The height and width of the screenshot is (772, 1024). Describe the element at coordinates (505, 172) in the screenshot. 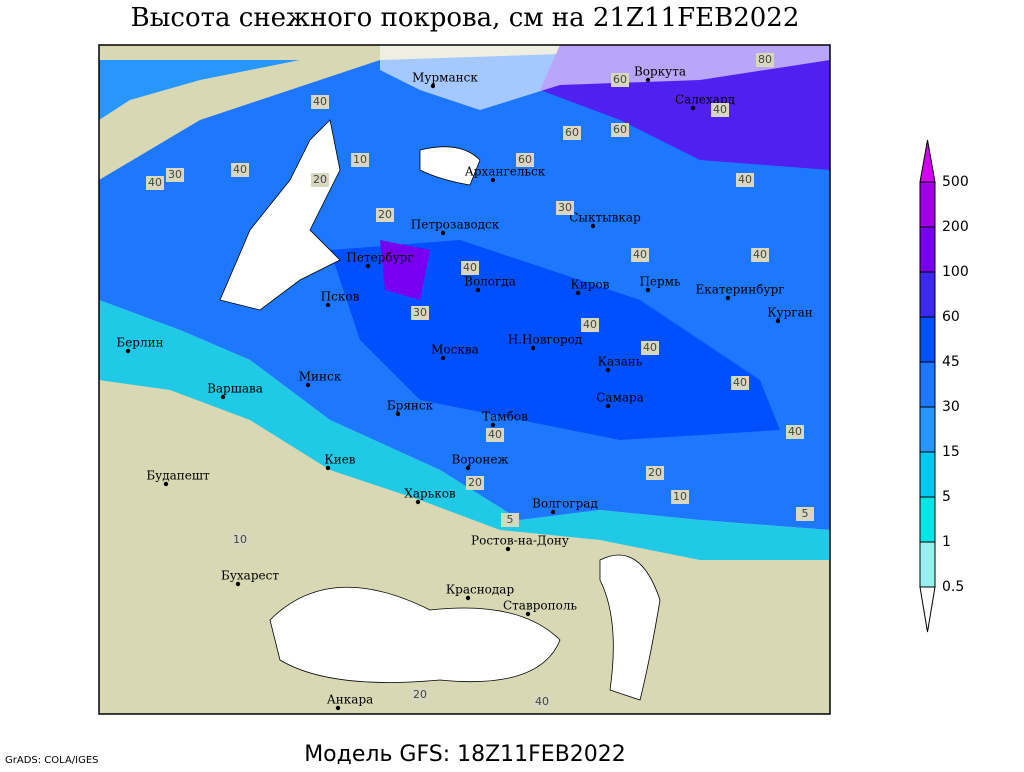

I see `city-label: Архангельск` at that location.